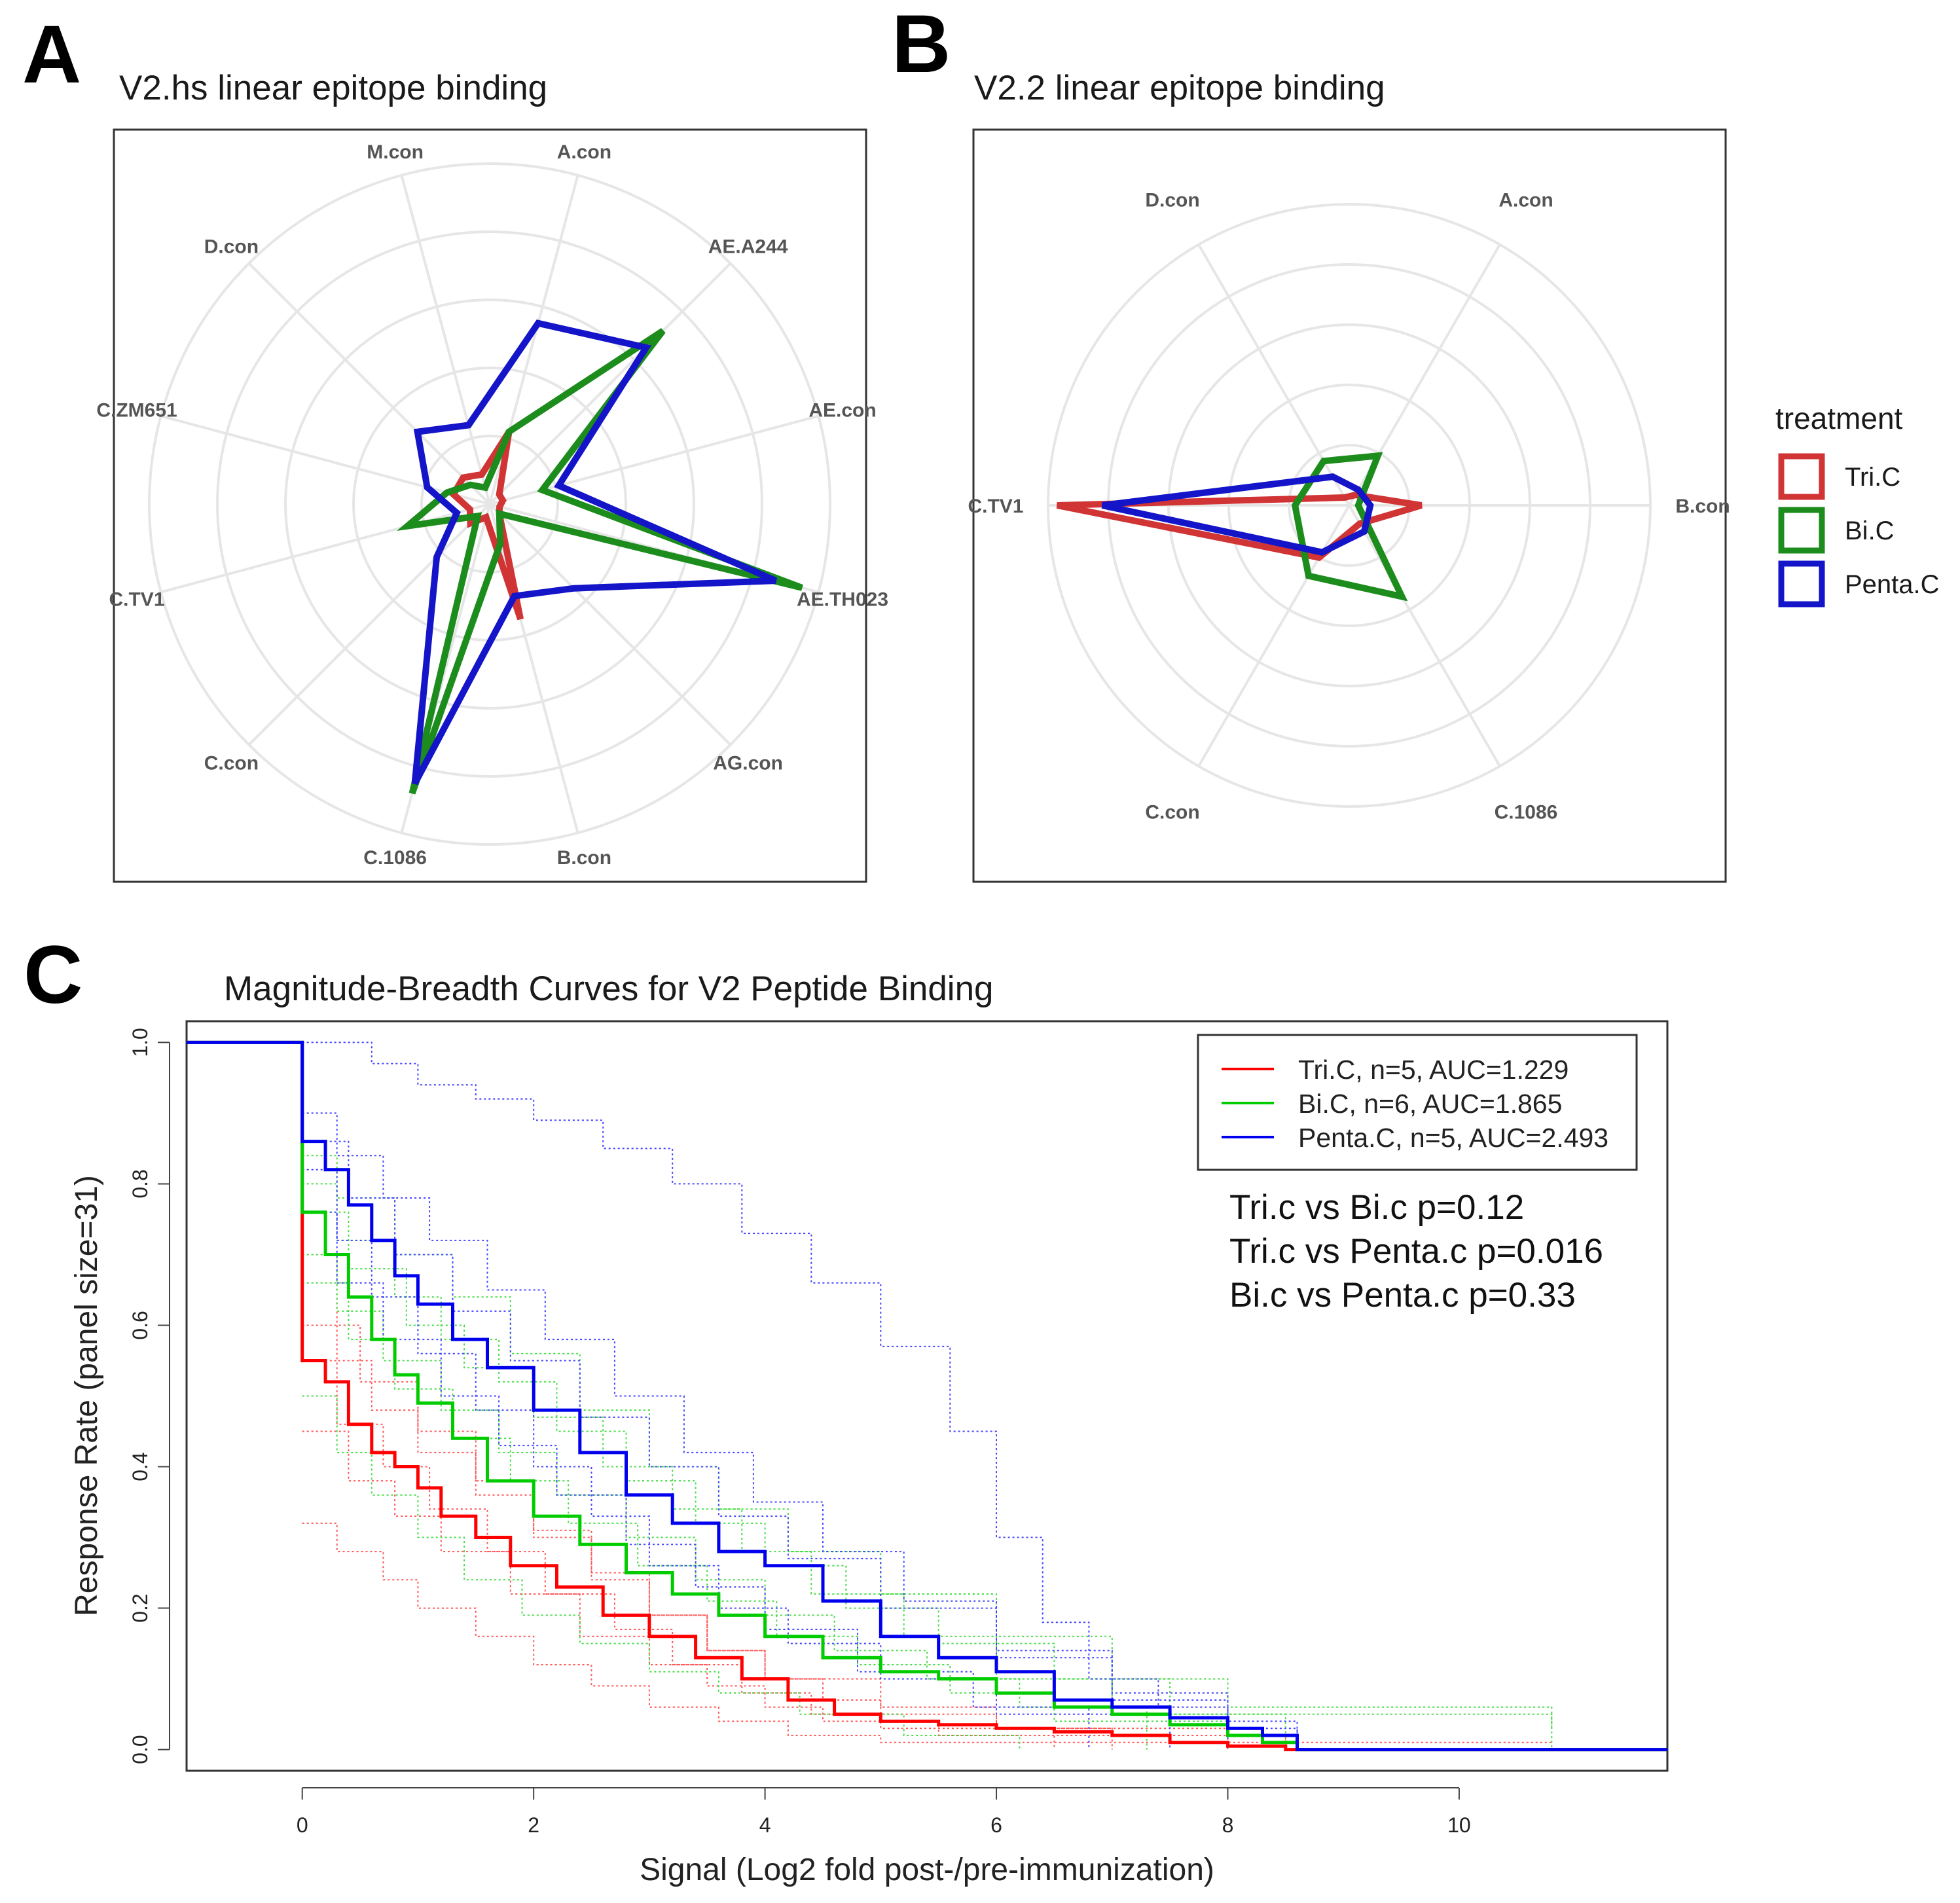  I want to click on spoke-c-con, so click(369, 624).